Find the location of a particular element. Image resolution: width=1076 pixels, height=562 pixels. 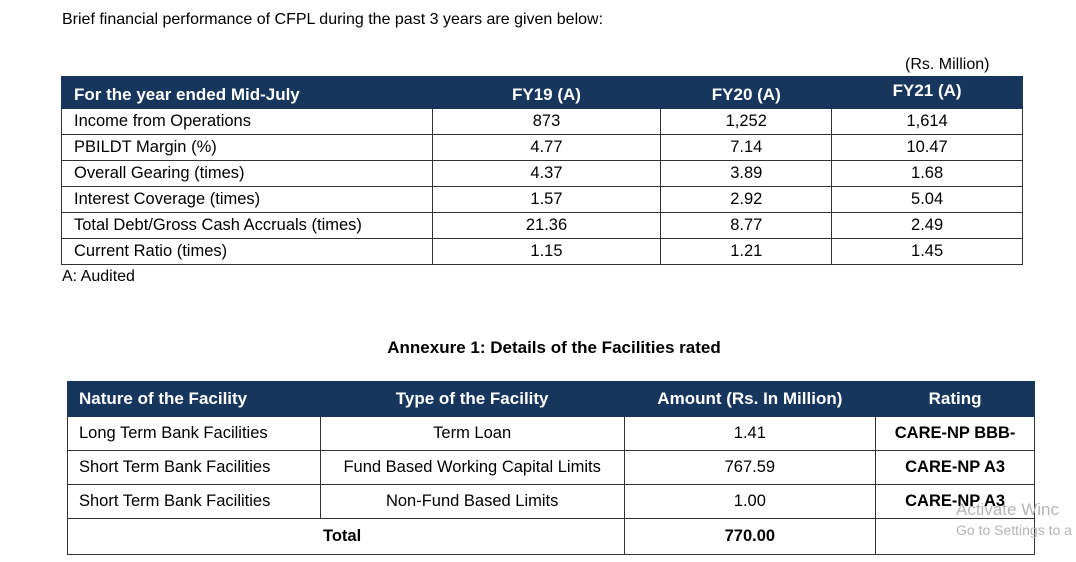

metric-label: Total Debt/Gross Cash Accruals (times) is located at coordinates (247, 225).